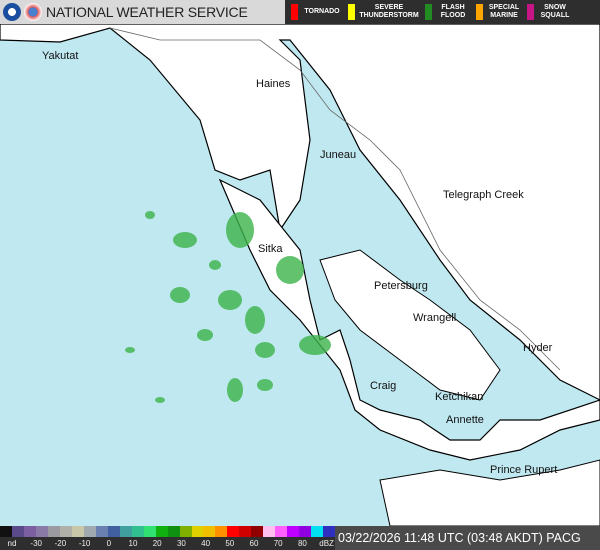 This screenshot has width=600, height=550. What do you see at coordinates (483, 195) in the screenshot?
I see `city-label: Telegraph Creek` at bounding box center [483, 195].